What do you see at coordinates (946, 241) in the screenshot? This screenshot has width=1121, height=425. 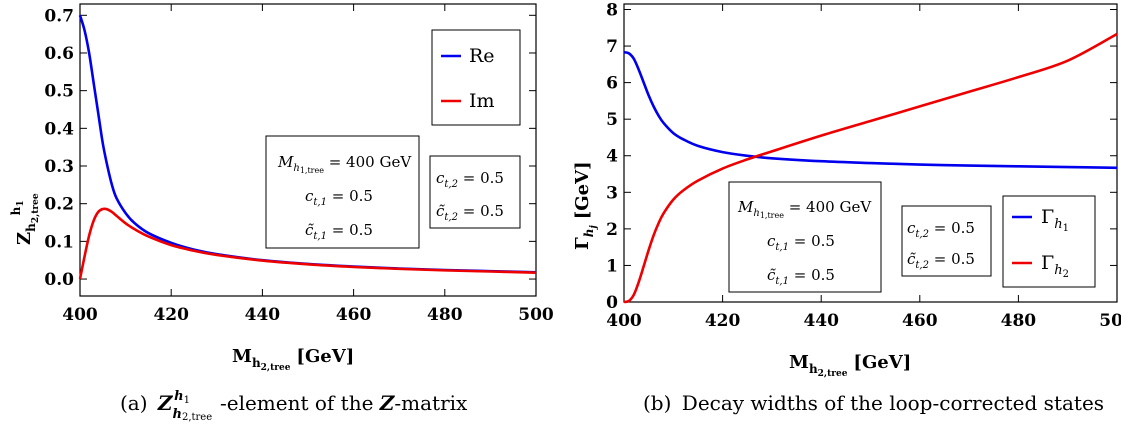 I see `params-box-b2: ct,2 = 0.5 c̃t,2 = 0.5` at bounding box center [946, 241].